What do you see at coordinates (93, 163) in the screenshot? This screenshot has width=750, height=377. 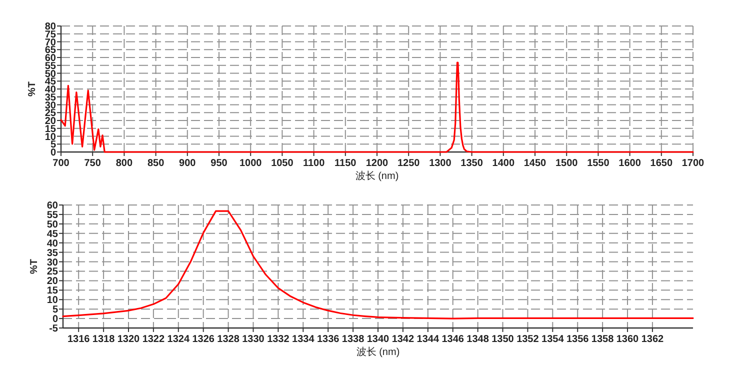 I see `x-tick-label: 750` at bounding box center [93, 163].